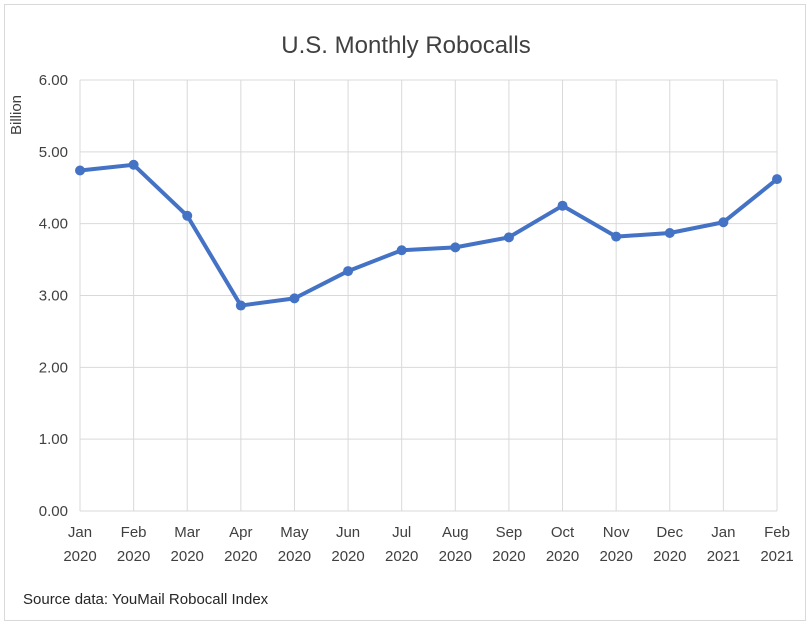 This screenshot has width=812, height=626. Describe the element at coordinates (294, 544) in the screenshot. I see `x-tick-label: May 2020` at that location.